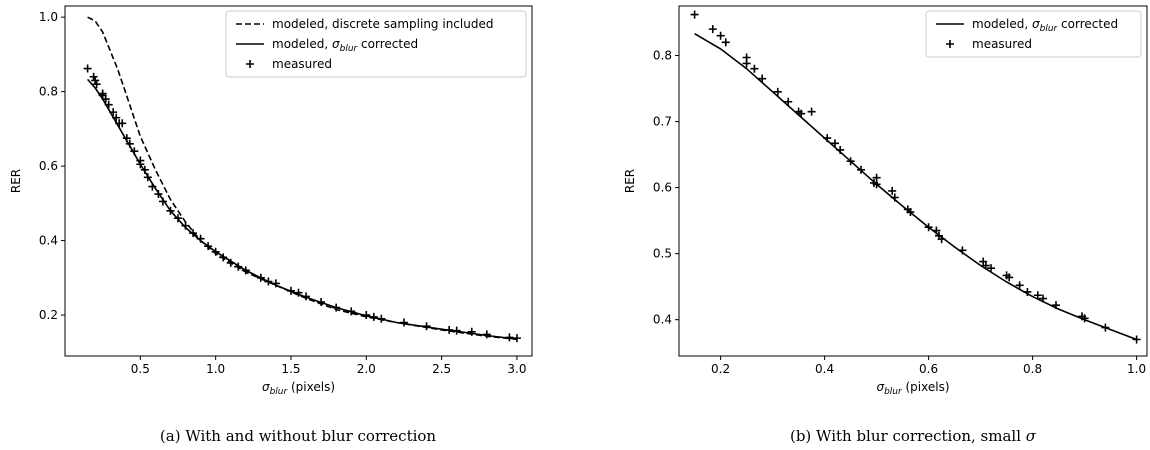 This screenshot has width=1150, height=450. Describe the element at coordinates (928, 369) in the screenshot. I see `x-tick-label: 0.6` at that location.